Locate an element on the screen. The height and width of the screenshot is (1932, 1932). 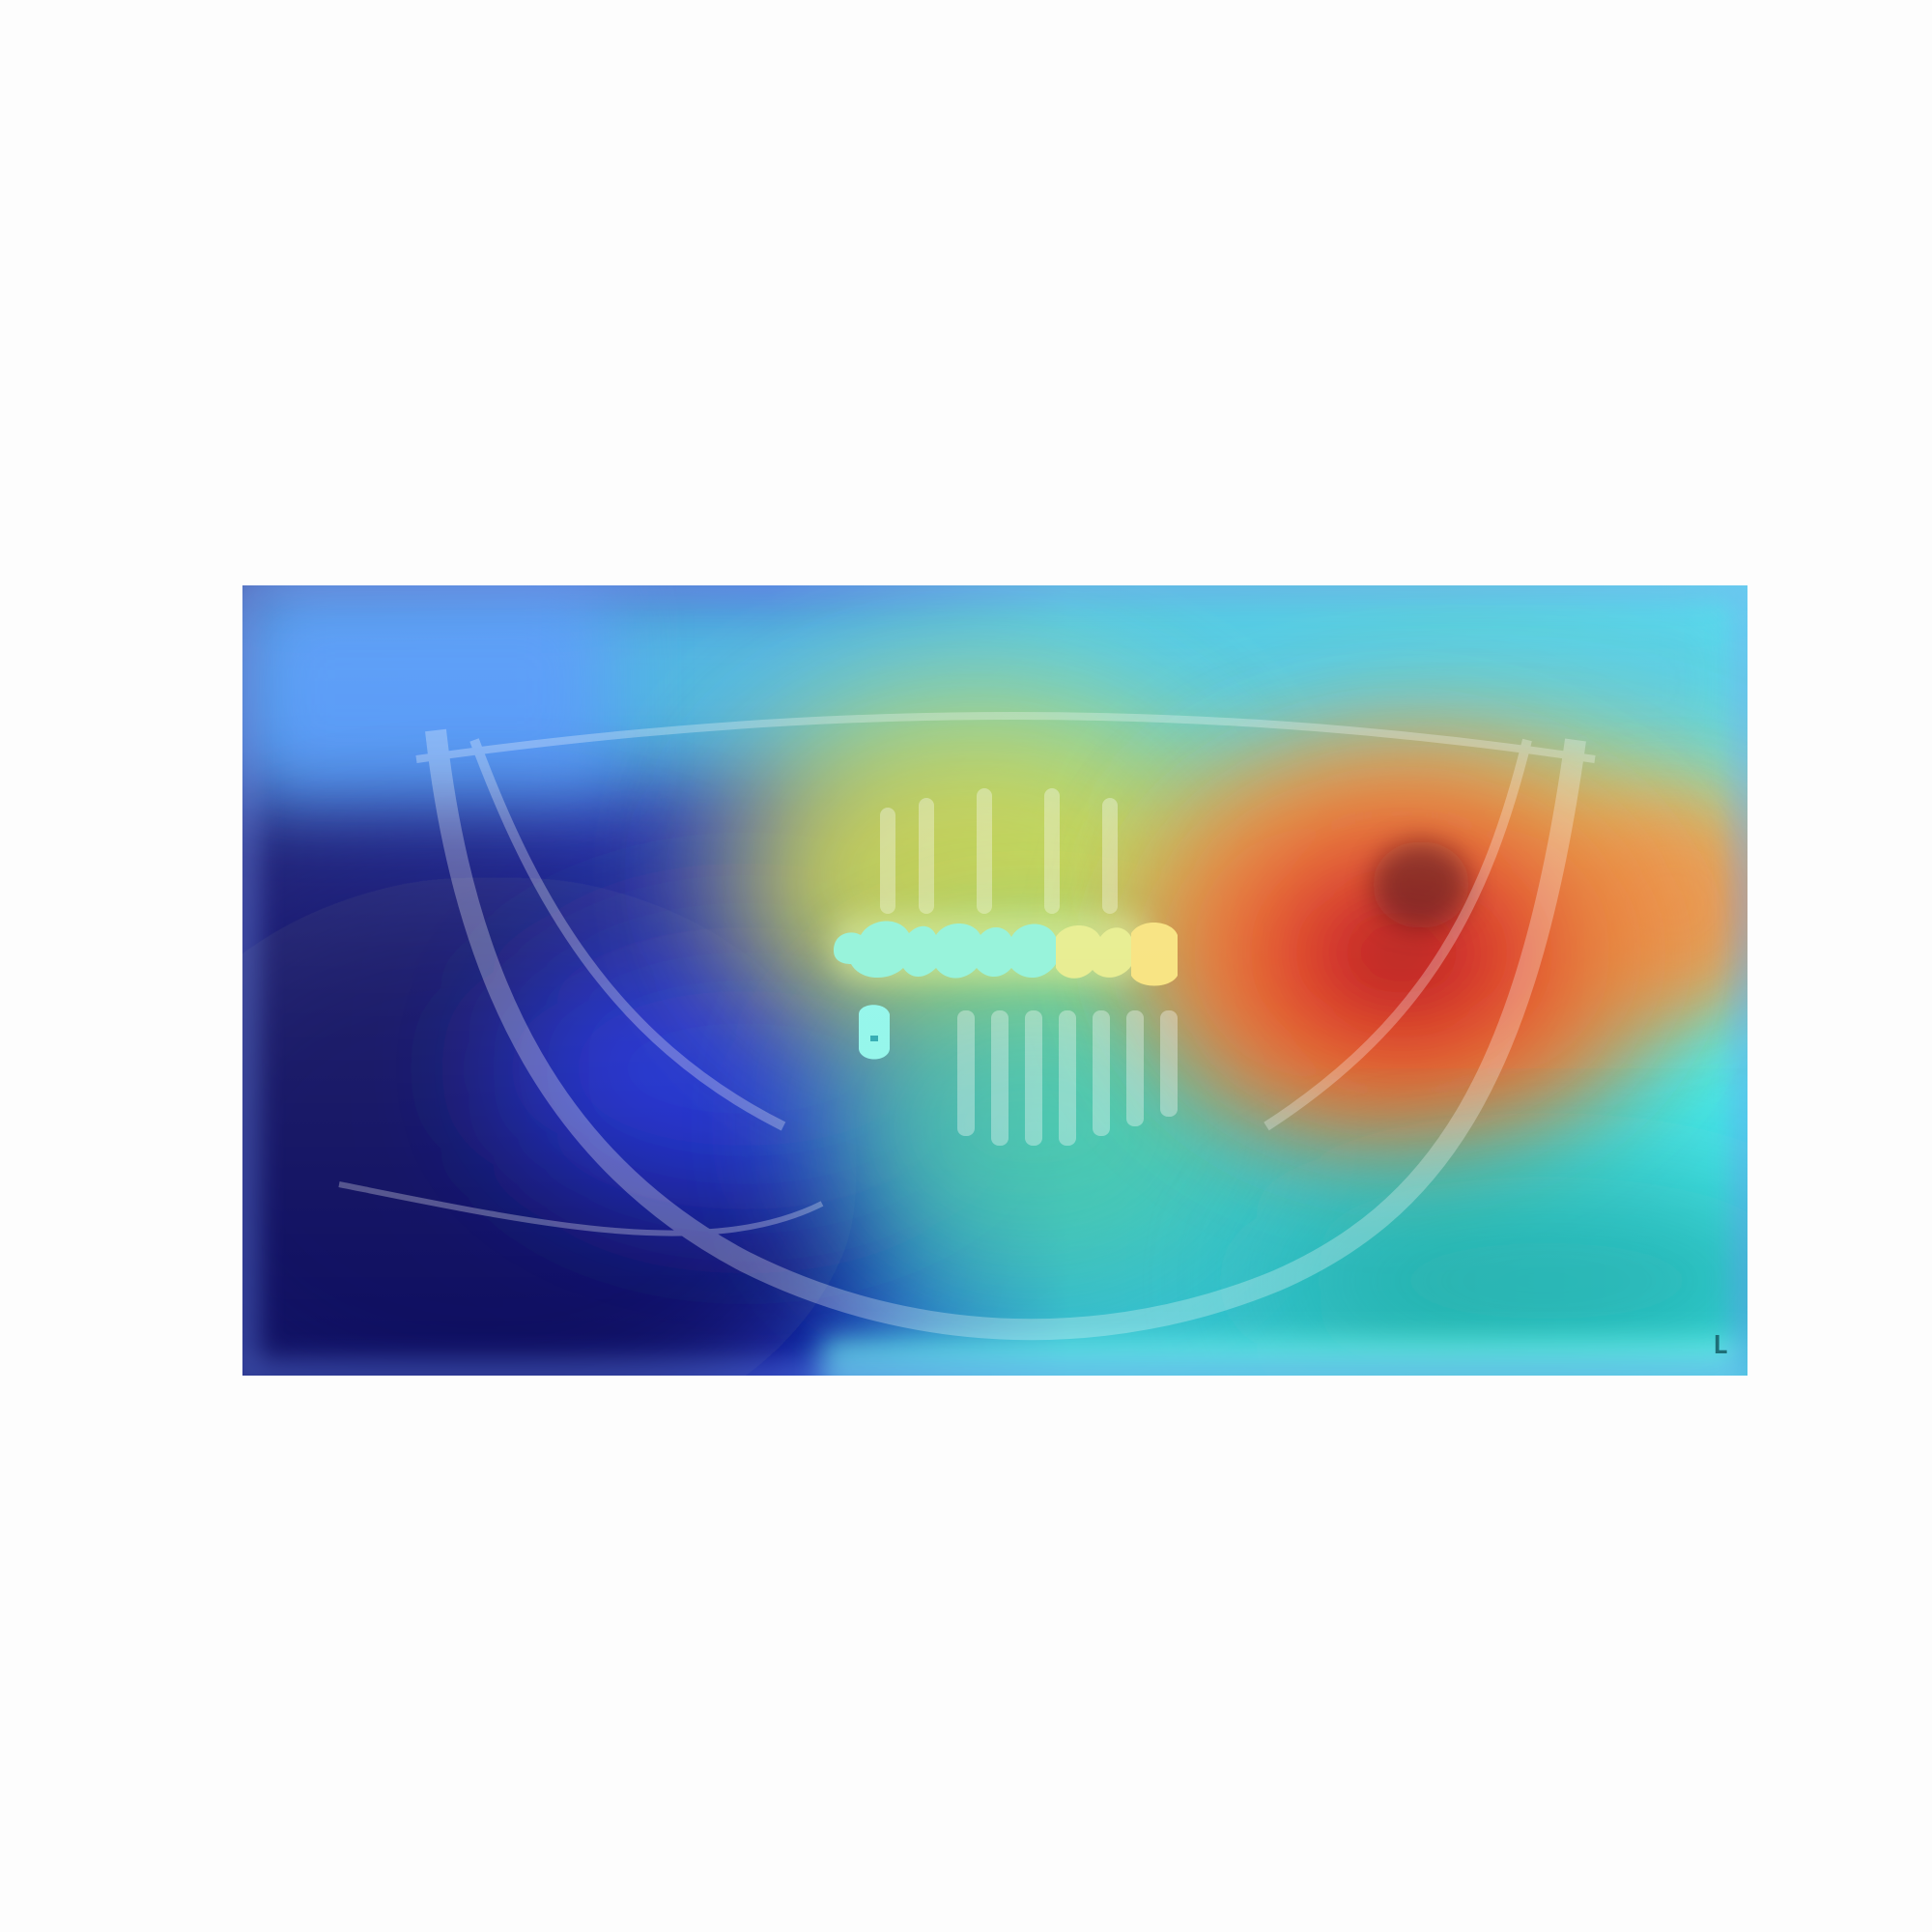
side-marker-label: L is located at coordinates (1720, 1345).